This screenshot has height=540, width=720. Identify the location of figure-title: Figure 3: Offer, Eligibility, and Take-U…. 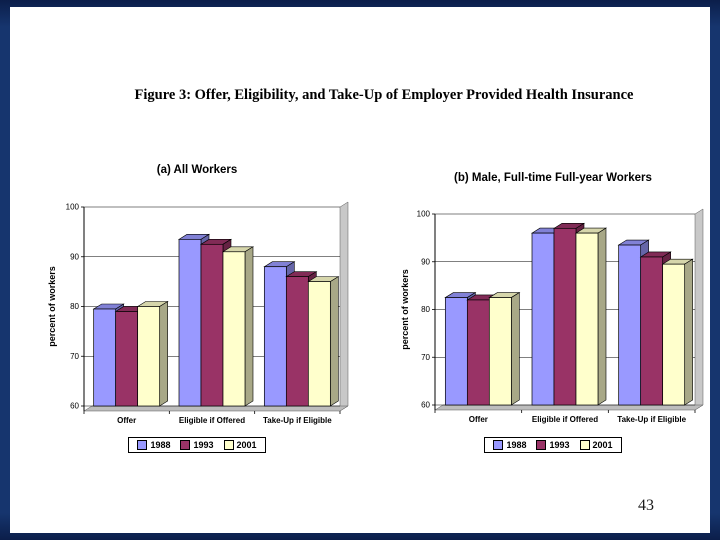
(384, 95).